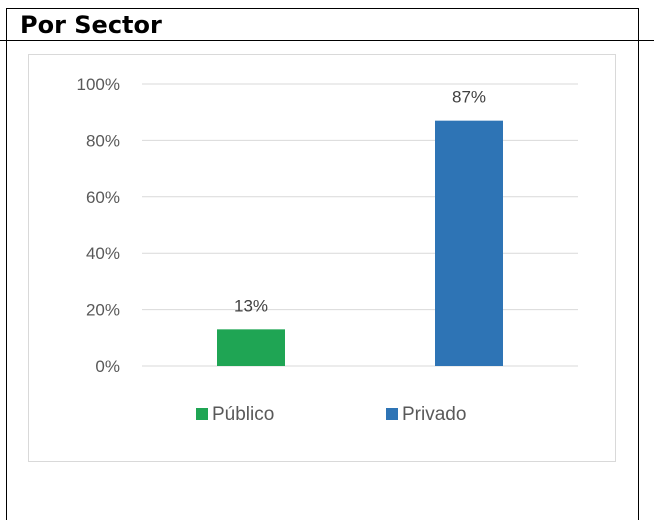 The width and height of the screenshot is (654, 520). Describe the element at coordinates (251, 305) in the screenshot. I see `data-label: 13%` at that location.